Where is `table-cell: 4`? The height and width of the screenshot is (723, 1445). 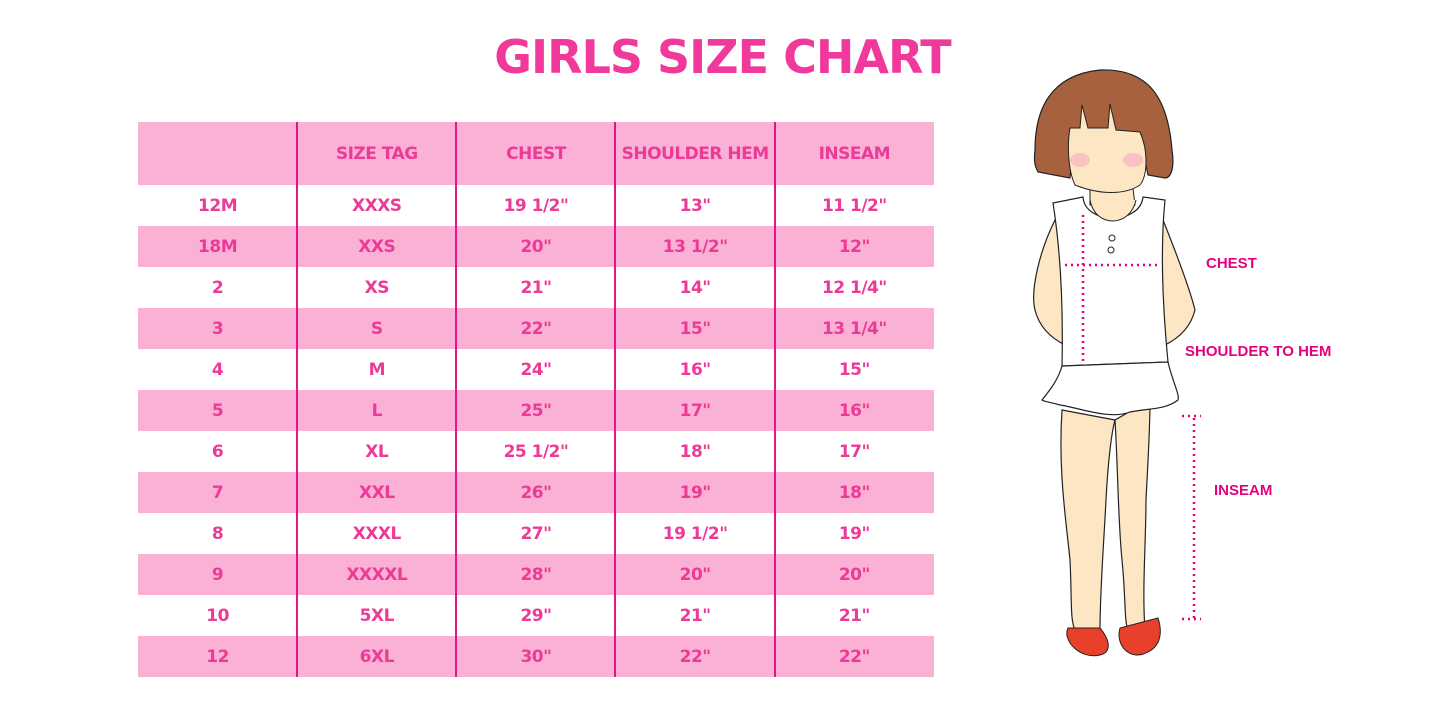 table-cell: 4 is located at coordinates (217, 369).